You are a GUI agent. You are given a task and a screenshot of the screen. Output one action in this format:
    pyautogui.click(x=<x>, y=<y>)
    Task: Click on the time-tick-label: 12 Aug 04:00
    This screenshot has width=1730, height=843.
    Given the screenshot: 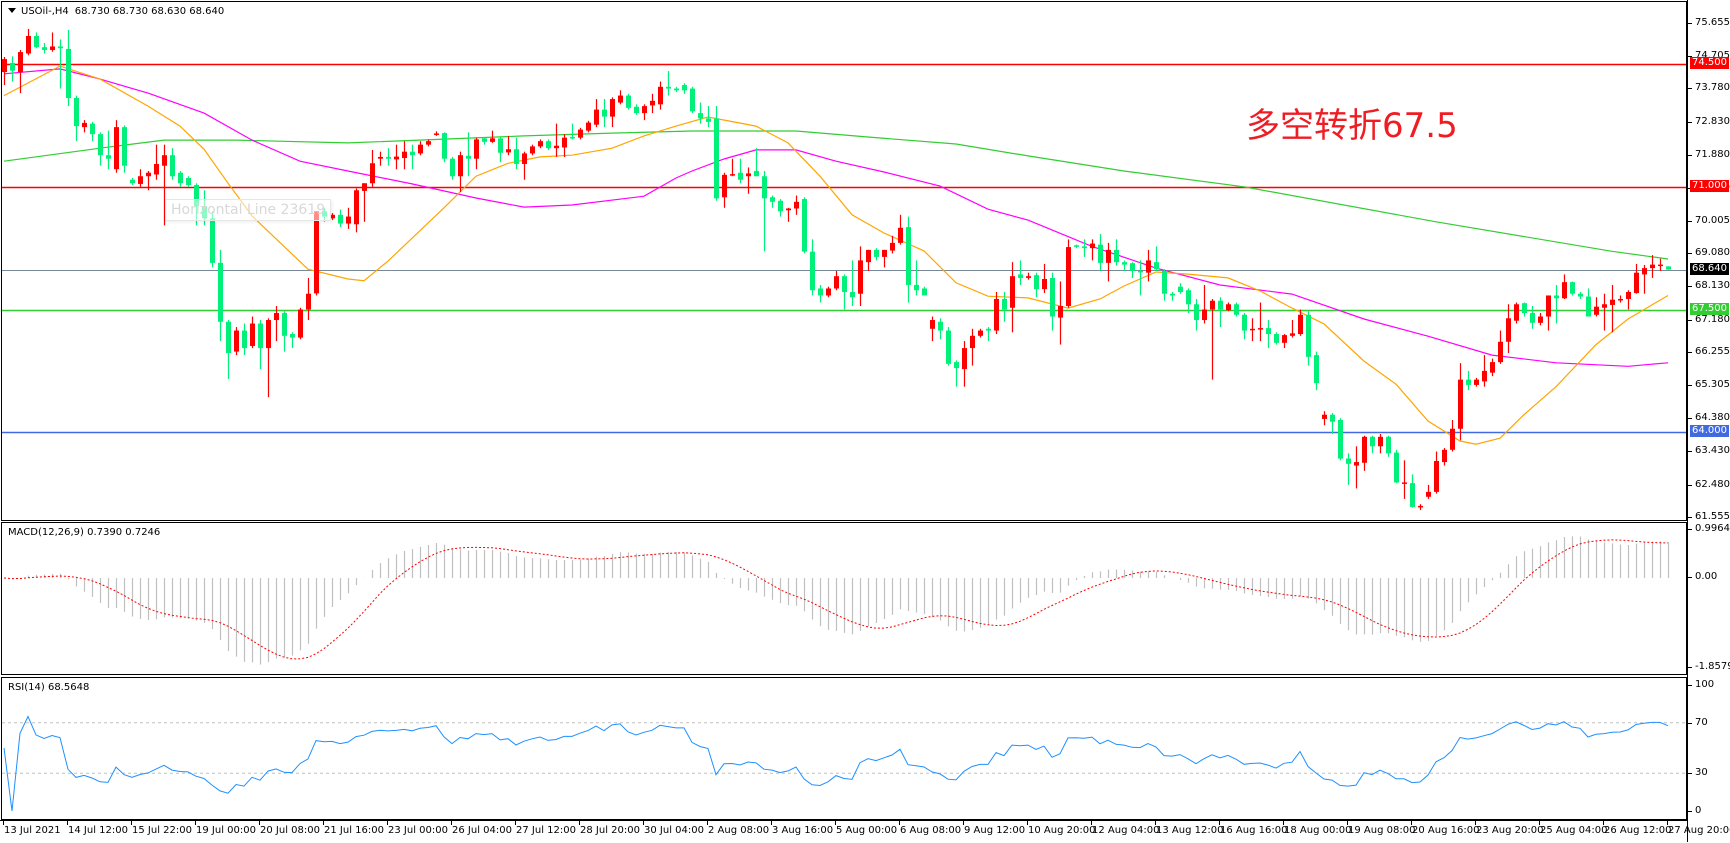 What is the action you would take?
    pyautogui.click(x=1126, y=830)
    